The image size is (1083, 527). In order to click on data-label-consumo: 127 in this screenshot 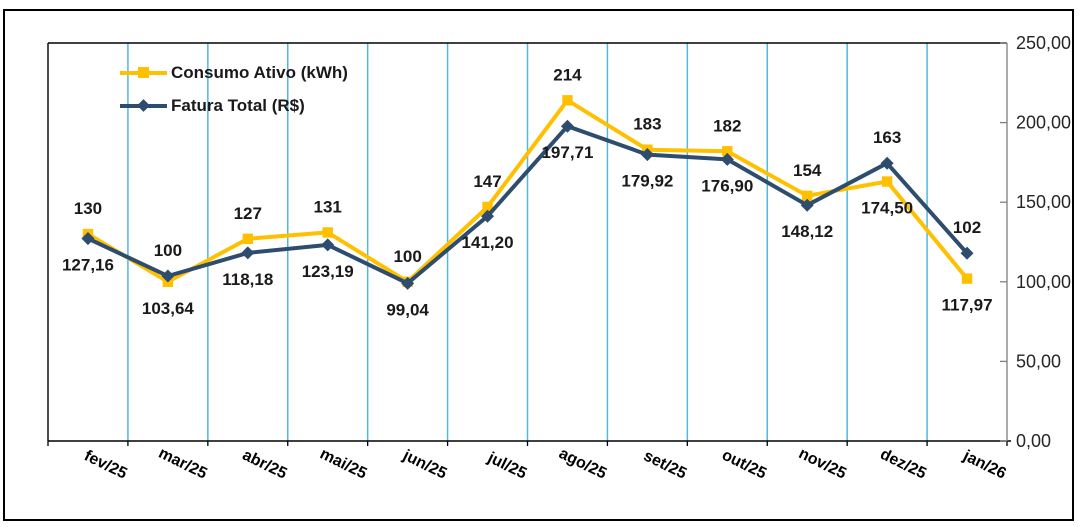, I will do `click(248, 213)`.